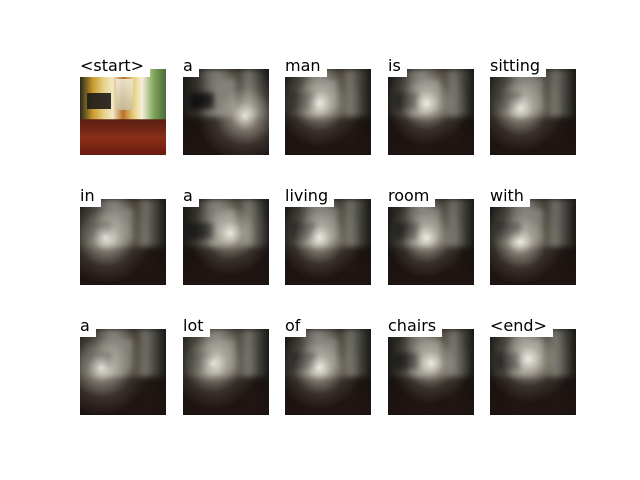 This screenshot has height=480, width=640. I want to click on attention-cell: of, so click(328, 365).